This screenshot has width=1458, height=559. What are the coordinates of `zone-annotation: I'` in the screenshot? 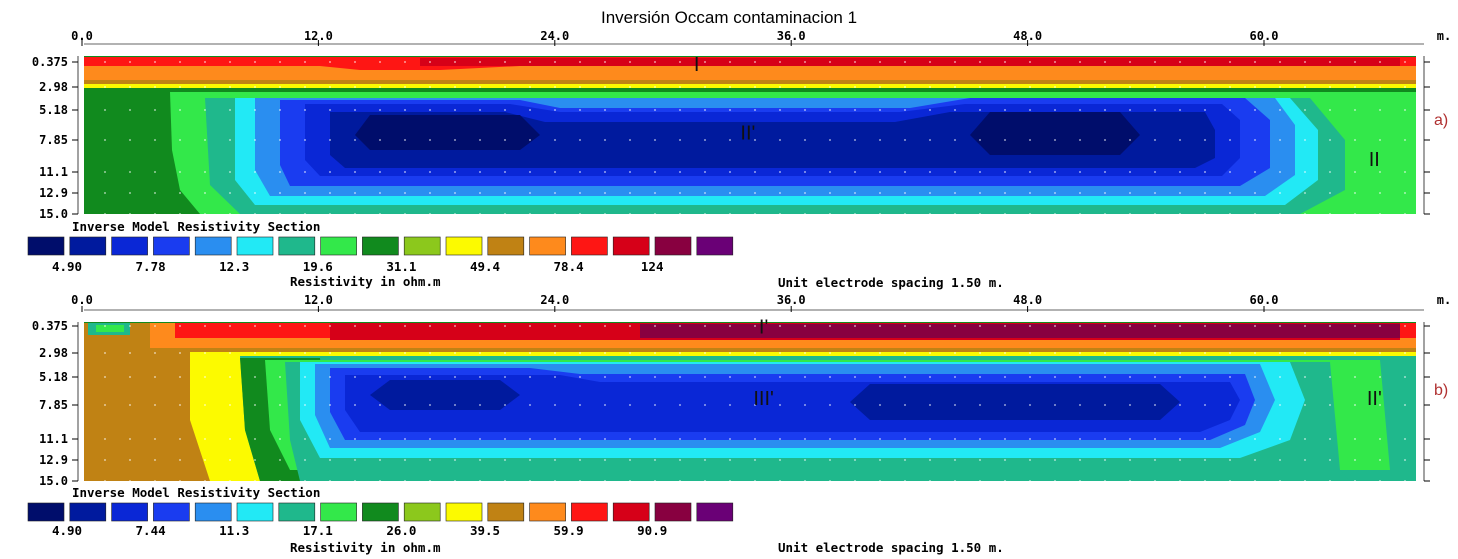 It's located at (763, 327).